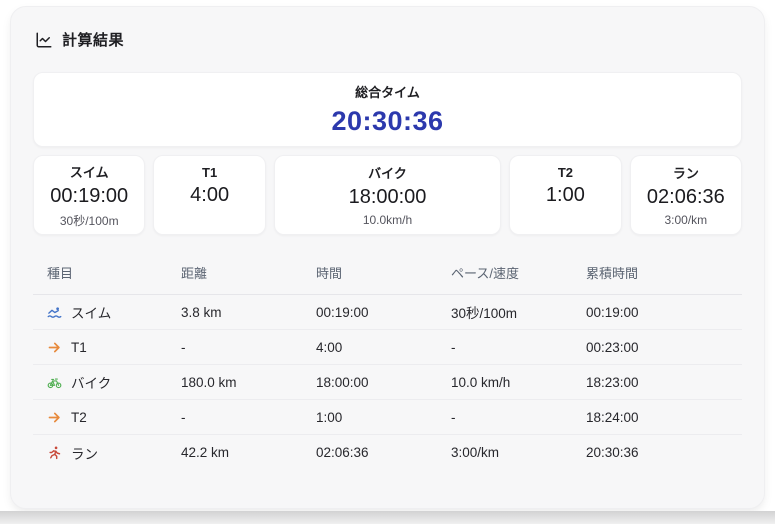 The width and height of the screenshot is (775, 524). I want to click on column-header: 距離, so click(194, 273).